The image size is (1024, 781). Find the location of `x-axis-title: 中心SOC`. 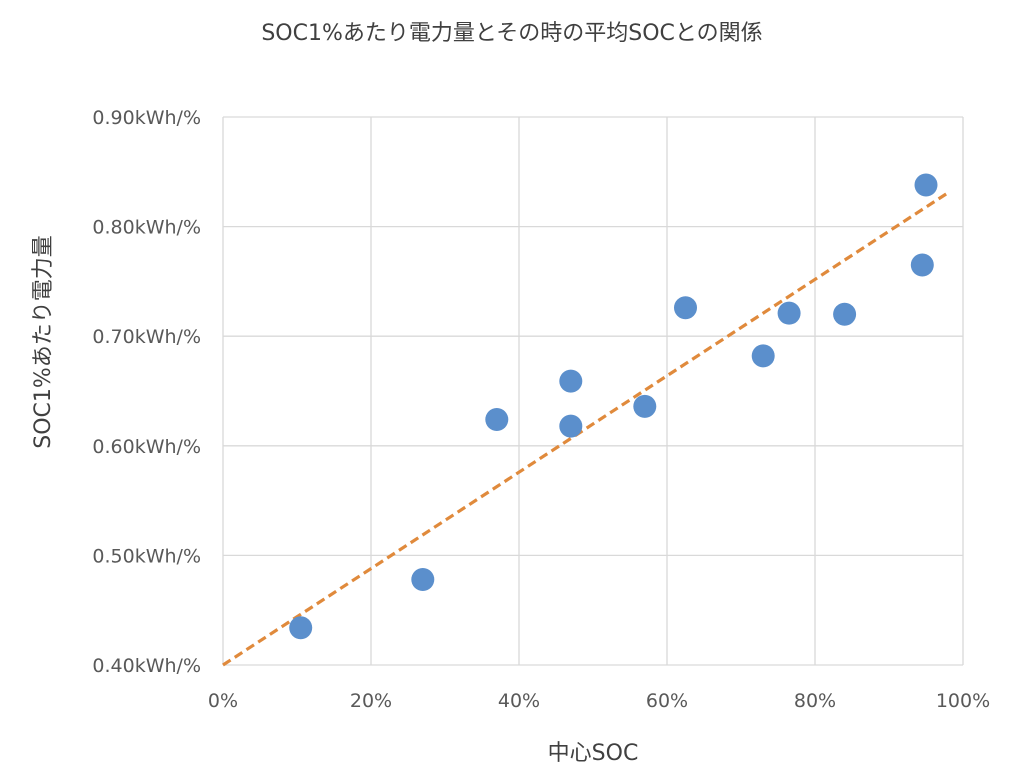

x-axis-title: 中心SOC is located at coordinates (593, 753).